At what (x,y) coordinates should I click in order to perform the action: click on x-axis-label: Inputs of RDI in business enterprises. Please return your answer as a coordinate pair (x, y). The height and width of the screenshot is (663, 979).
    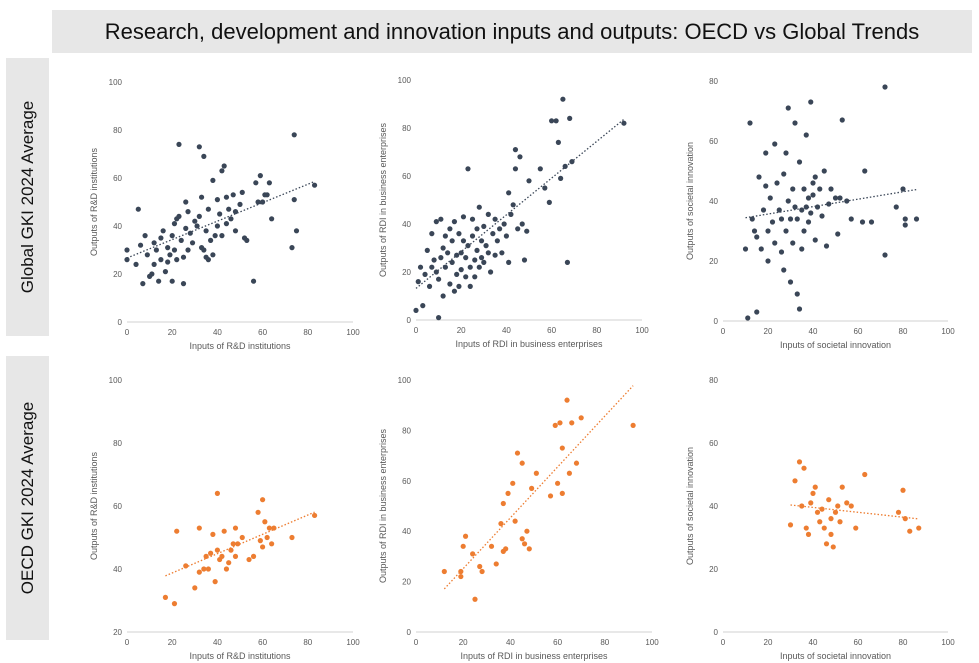
    Looking at the image, I should click on (534, 656).